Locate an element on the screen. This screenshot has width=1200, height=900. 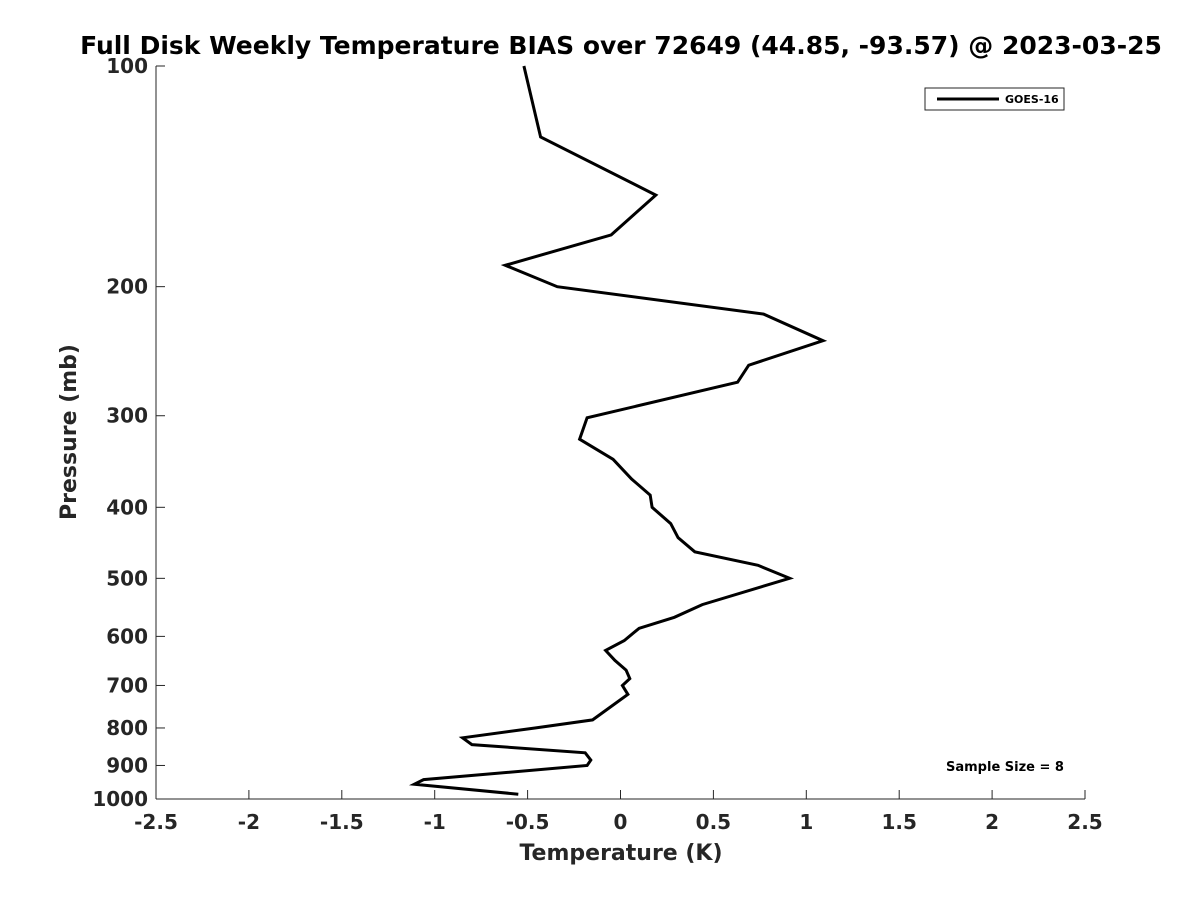
y-tick-label: 500 is located at coordinates (127, 578).